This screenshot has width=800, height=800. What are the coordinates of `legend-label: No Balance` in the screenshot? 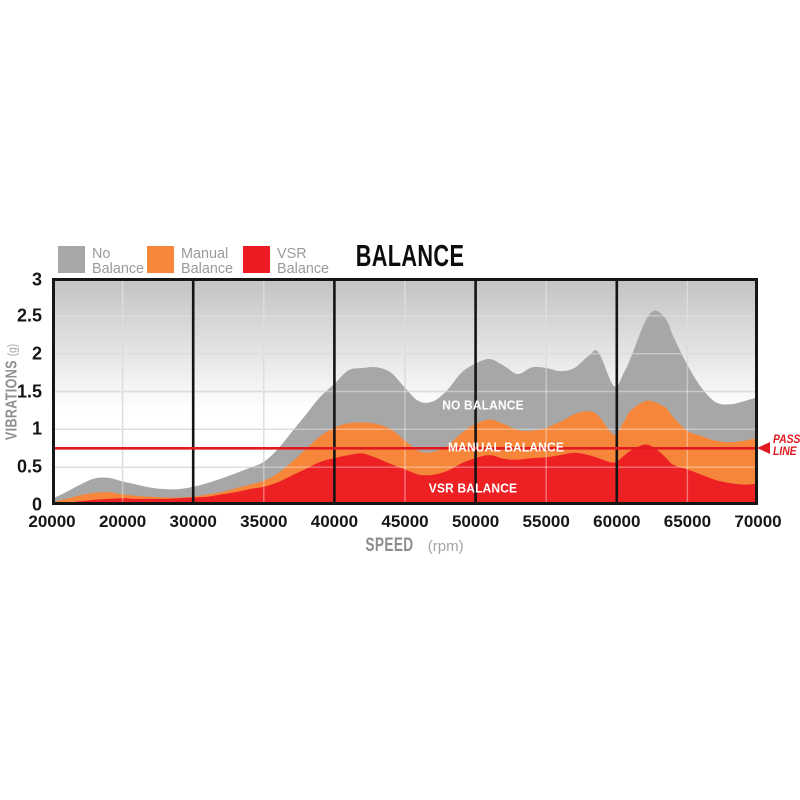 It's located at (118, 261).